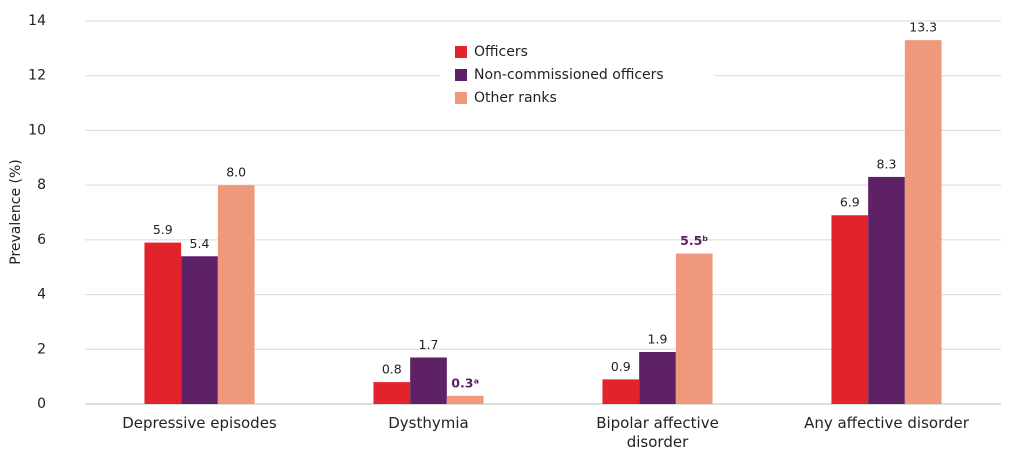 This screenshot has height=459, width=1019. What do you see at coordinates (41, 185) in the screenshot?
I see `y-tick-label: 8` at bounding box center [41, 185].